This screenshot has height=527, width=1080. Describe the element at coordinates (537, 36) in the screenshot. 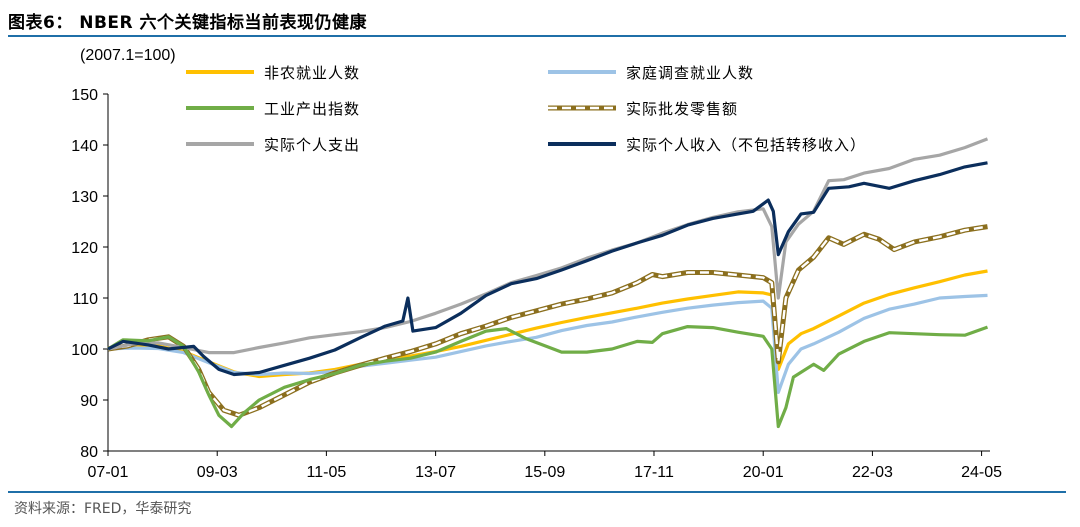

I see `title-rule` at that location.